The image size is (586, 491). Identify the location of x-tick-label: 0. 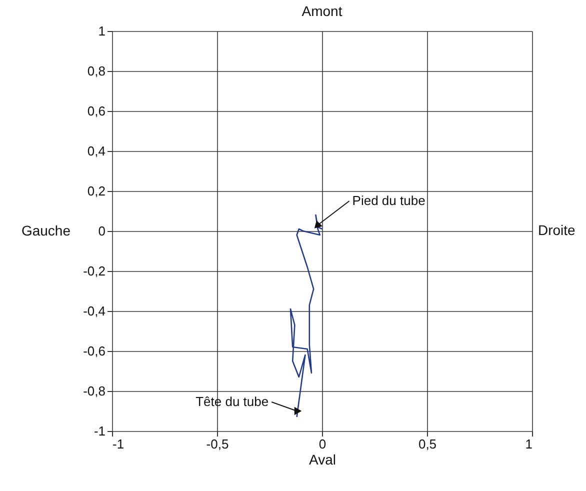
(322, 444).